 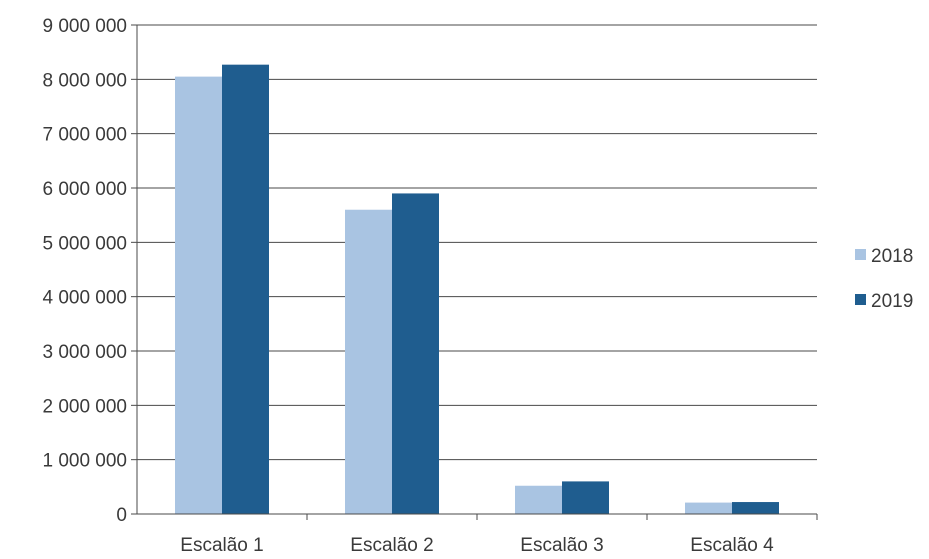 I want to click on x-tick-label: Escalão 3, so click(x=561, y=544).